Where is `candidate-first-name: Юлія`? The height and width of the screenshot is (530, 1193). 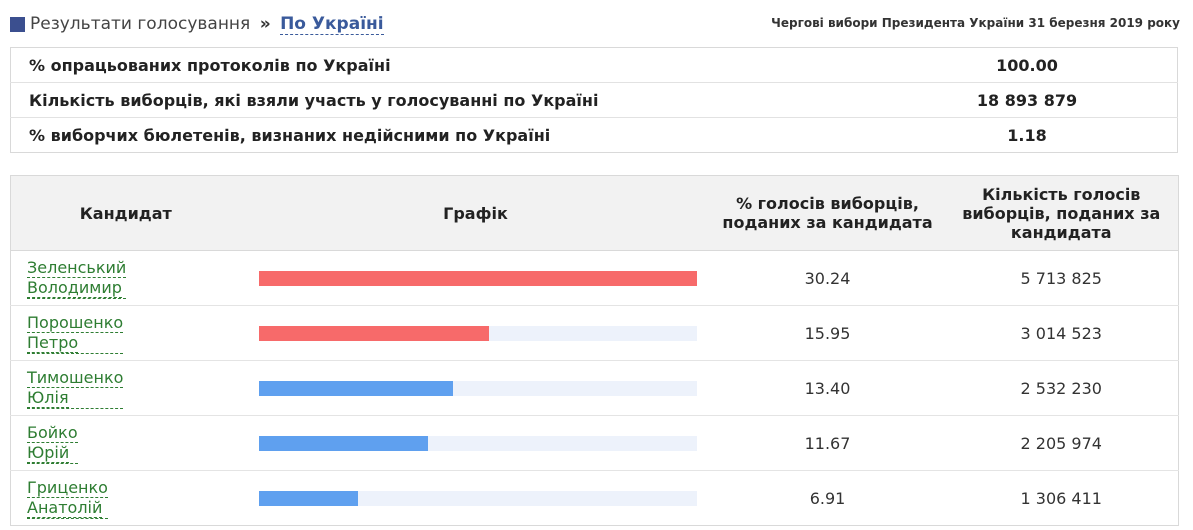 candidate-first-name: Юлія is located at coordinates (48, 397).